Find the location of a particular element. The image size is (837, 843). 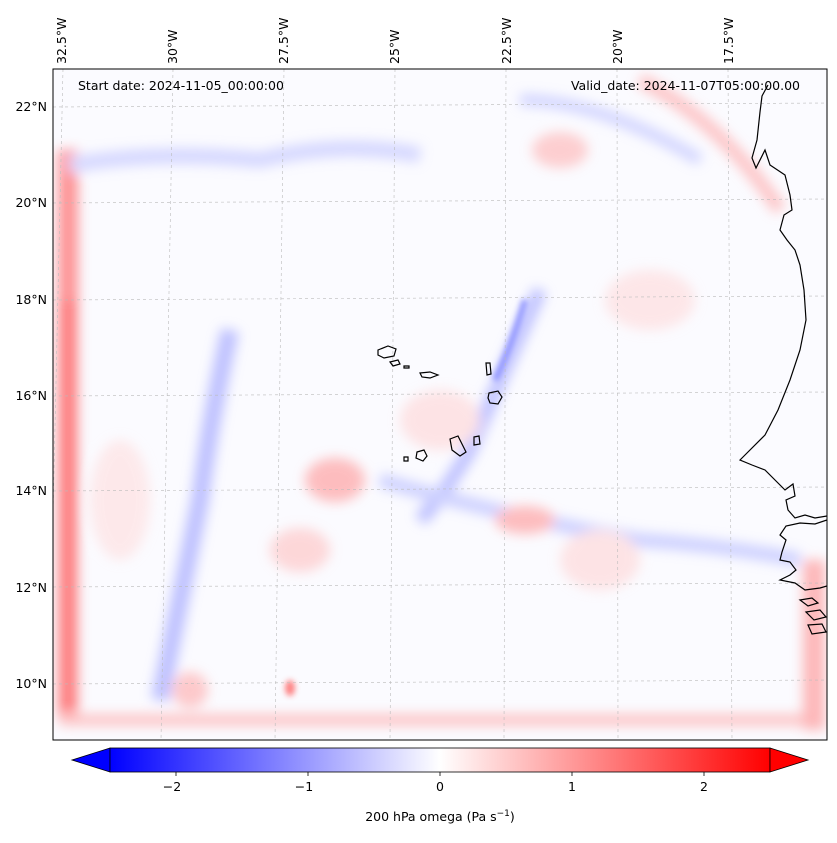

start-date-label: Start date: 2024-11-05_00:00:00 is located at coordinates (181, 85).